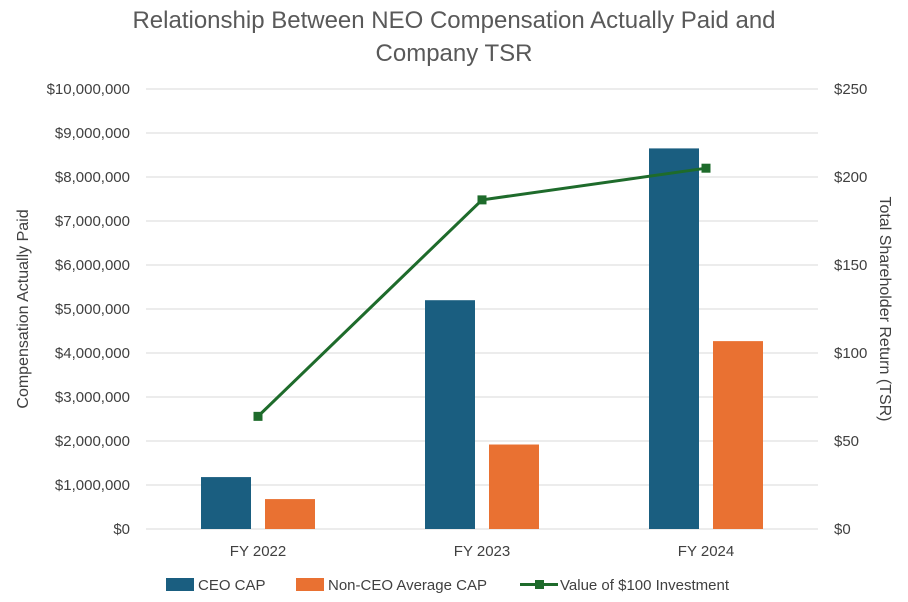  Describe the element at coordinates (645, 585) in the screenshot. I see `legend-label-tsr: Value of $100 Investment` at that location.